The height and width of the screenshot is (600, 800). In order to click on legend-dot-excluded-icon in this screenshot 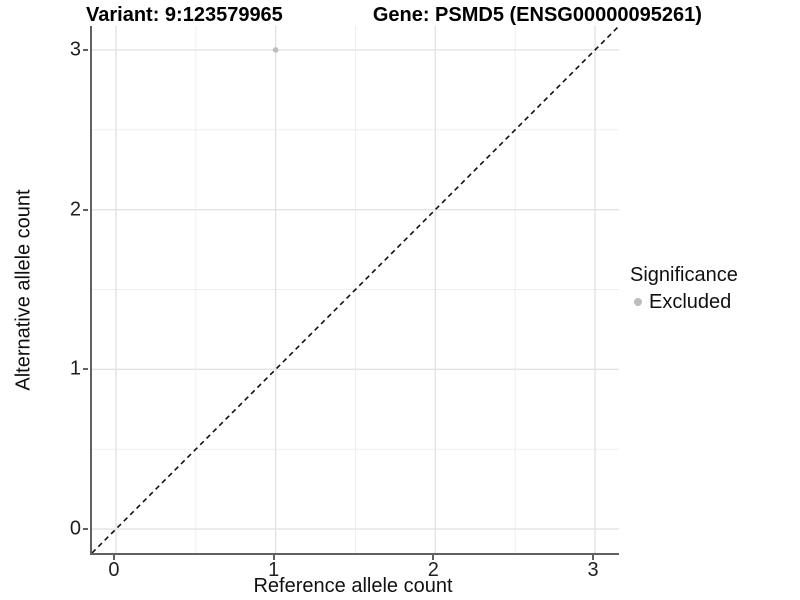, I will do `click(638, 302)`.